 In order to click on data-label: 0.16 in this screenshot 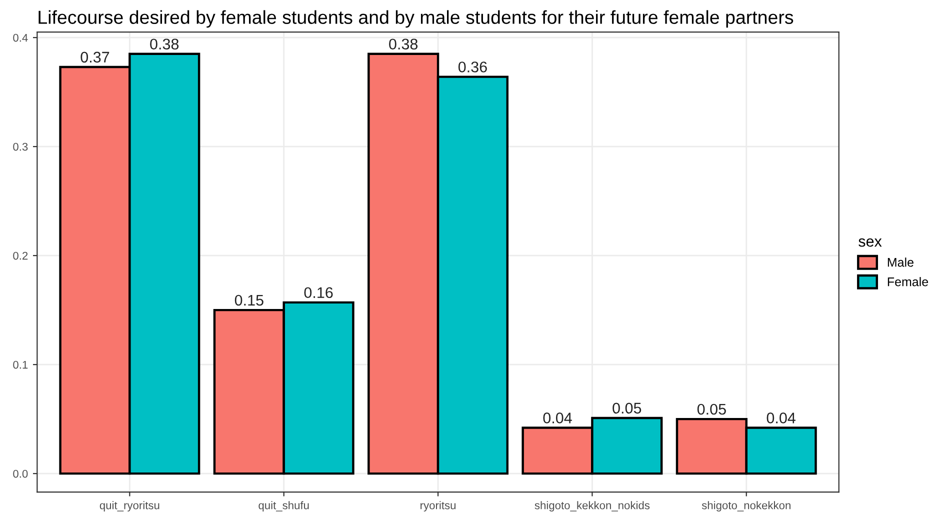, I will do `click(318, 292)`.